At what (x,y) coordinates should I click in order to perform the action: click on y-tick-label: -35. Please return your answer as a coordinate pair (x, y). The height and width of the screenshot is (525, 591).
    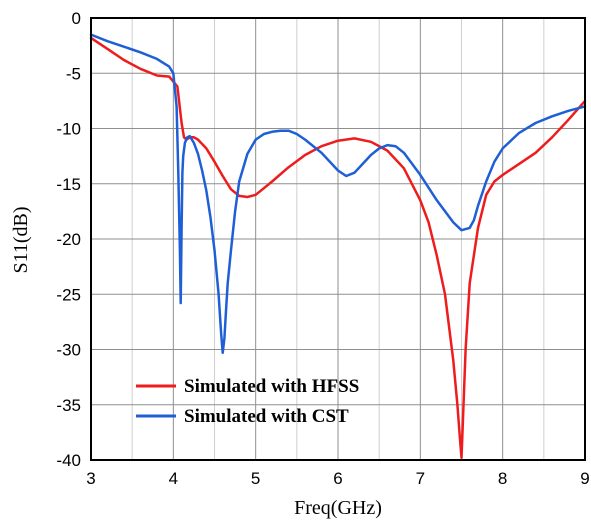
    Looking at the image, I should click on (68, 405).